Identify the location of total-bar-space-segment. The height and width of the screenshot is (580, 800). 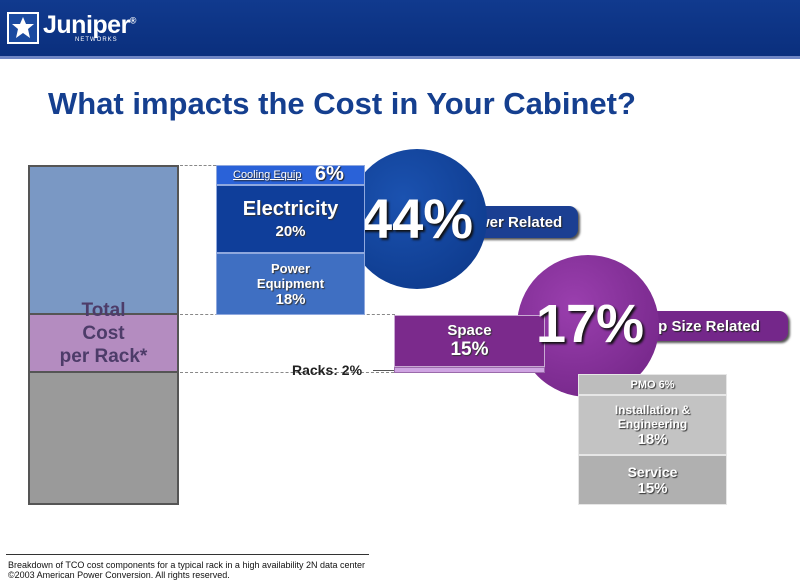
(103, 344).